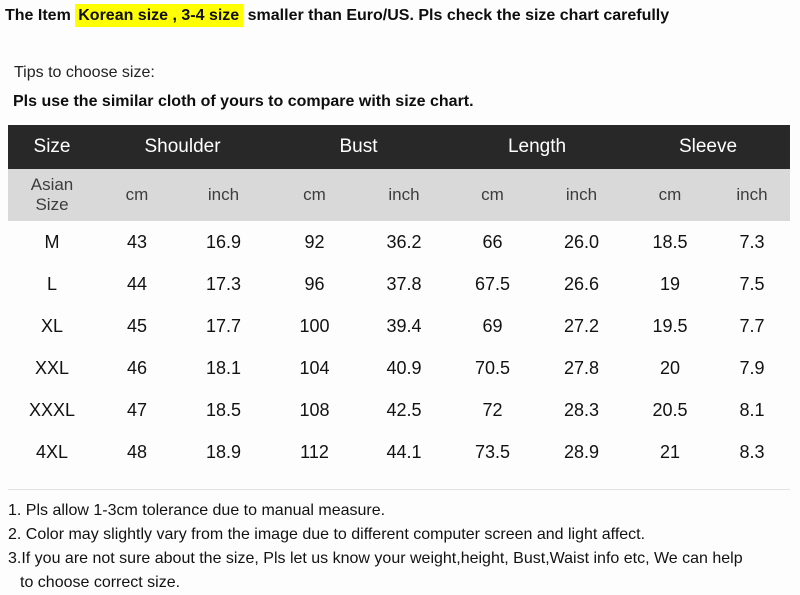 The image size is (800, 595). Describe the element at coordinates (137, 410) in the screenshot. I see `value-cell: 47` at that location.